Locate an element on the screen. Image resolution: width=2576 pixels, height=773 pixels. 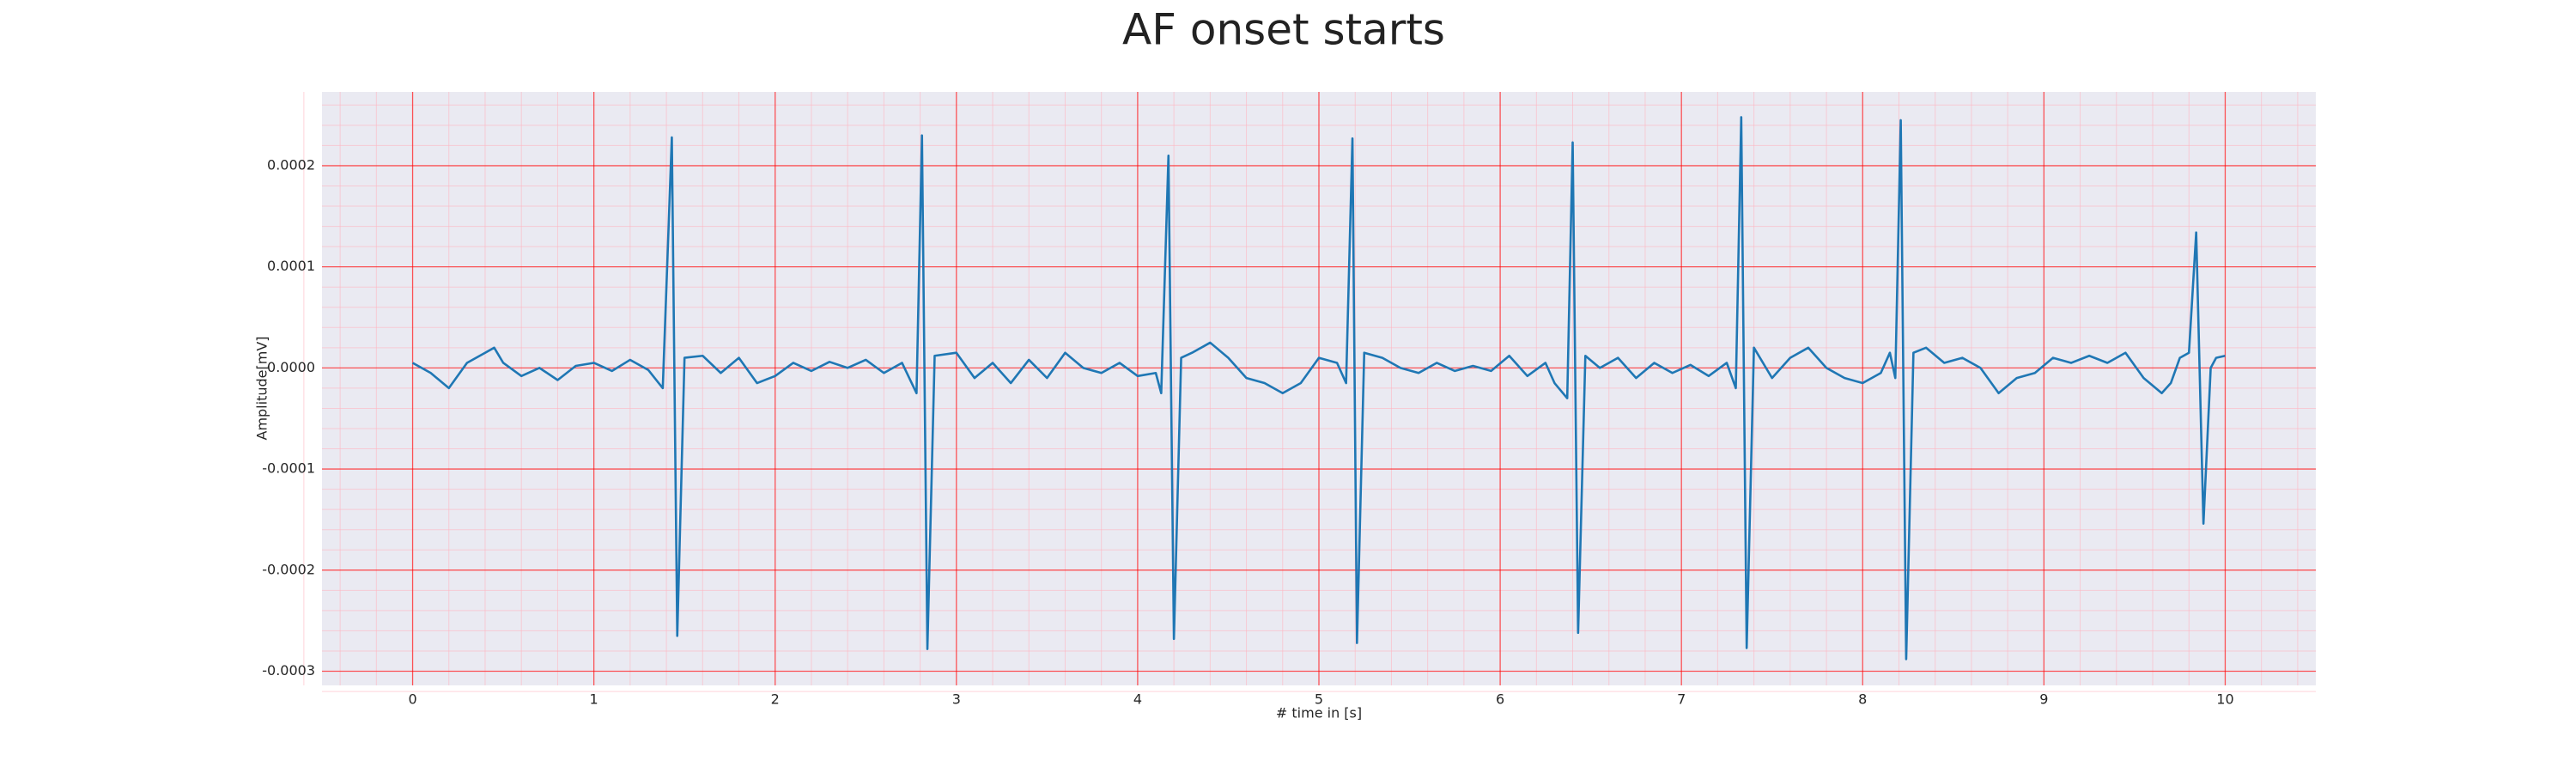
x-tick-label: 0 is located at coordinates (412, 699).